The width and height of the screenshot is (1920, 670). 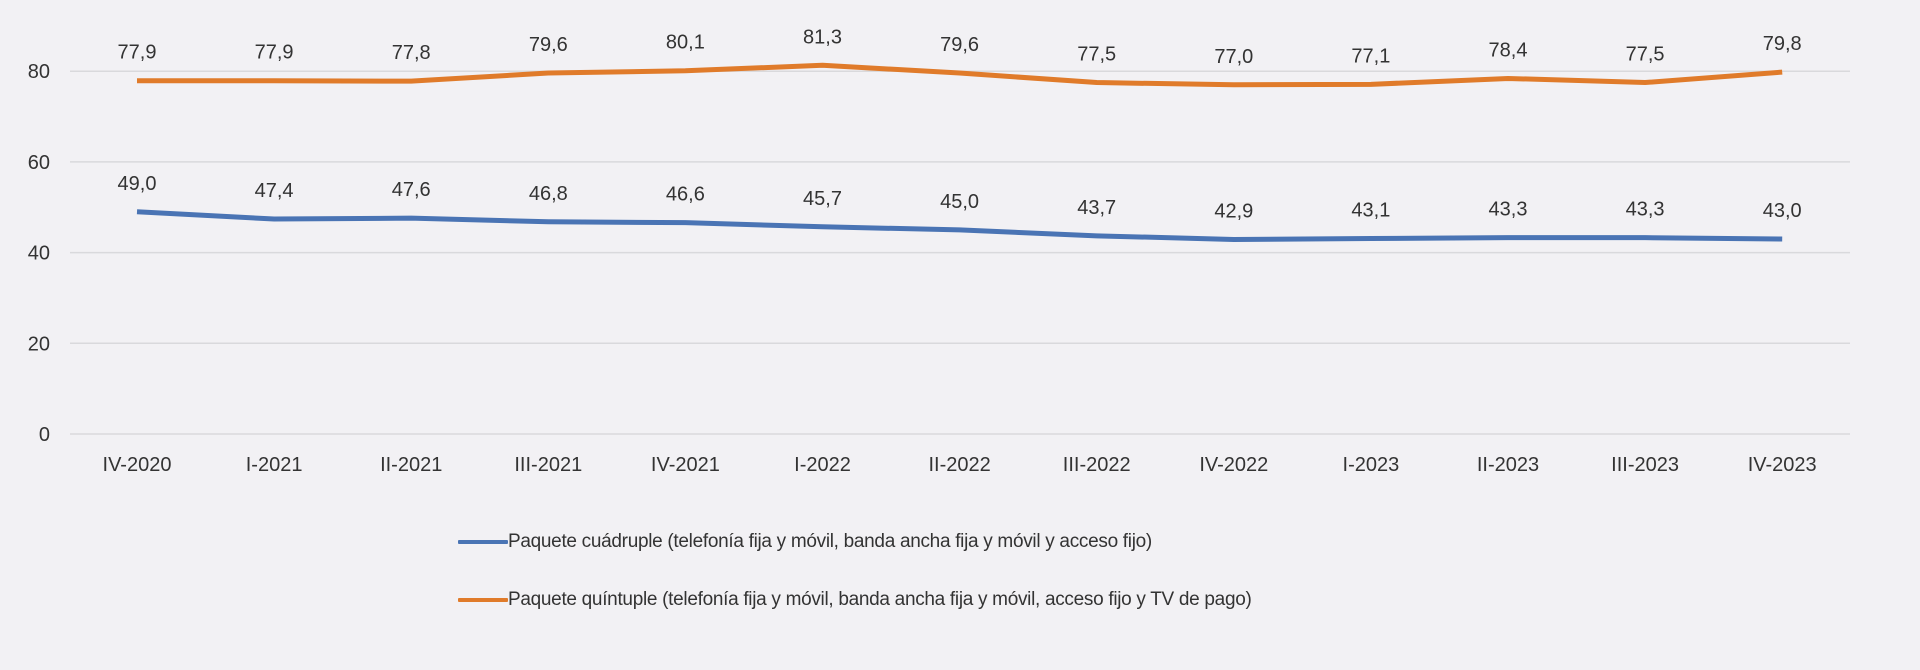 What do you see at coordinates (137, 465) in the screenshot?
I see `x-tick-label: IV-2020` at bounding box center [137, 465].